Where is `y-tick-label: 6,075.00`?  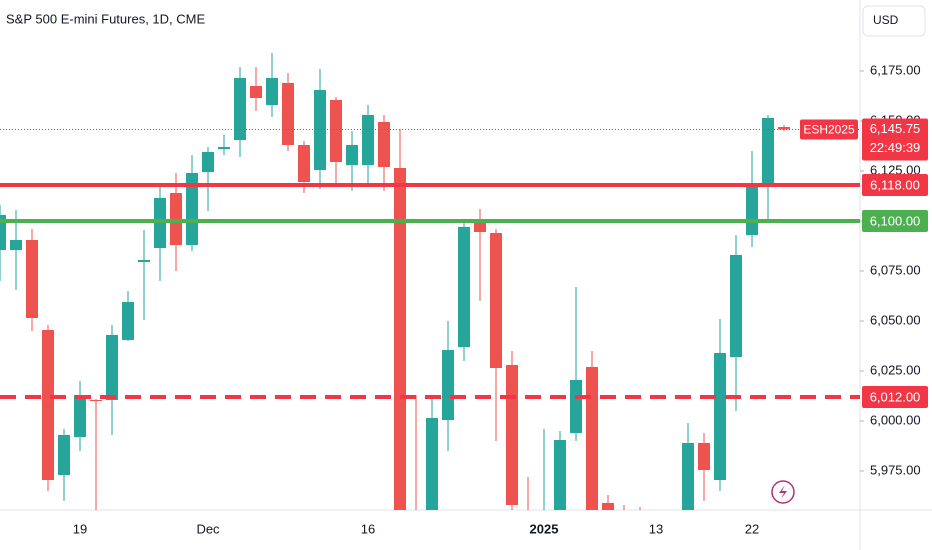
y-tick-label: 6,075.00 is located at coordinates (895, 269).